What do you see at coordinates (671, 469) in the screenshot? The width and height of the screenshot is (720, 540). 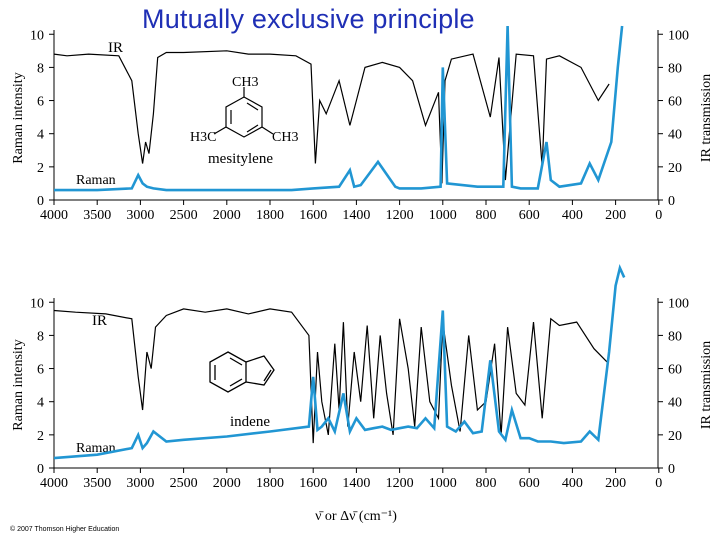 I see `y-right-tick-label-bottom: 0` at bounding box center [671, 469].